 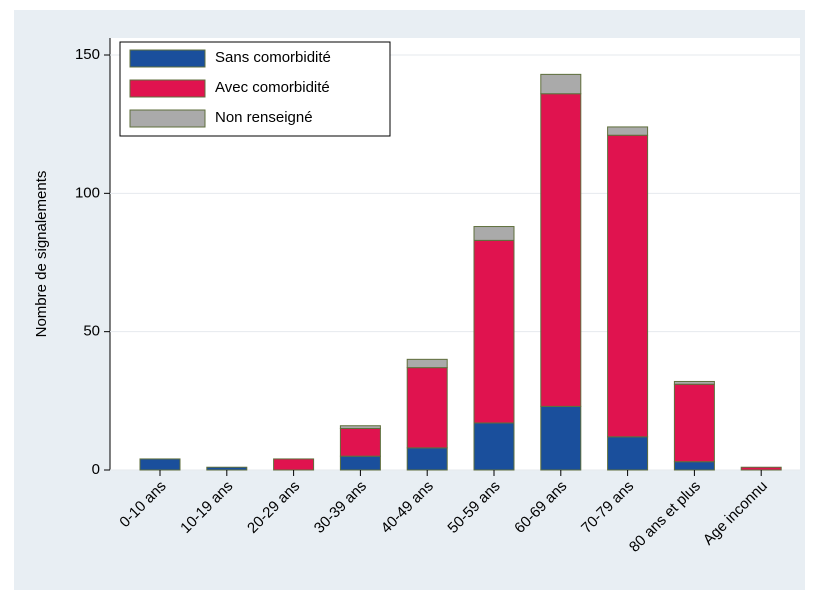 I want to click on y-tick-label: 100, so click(x=87, y=192).